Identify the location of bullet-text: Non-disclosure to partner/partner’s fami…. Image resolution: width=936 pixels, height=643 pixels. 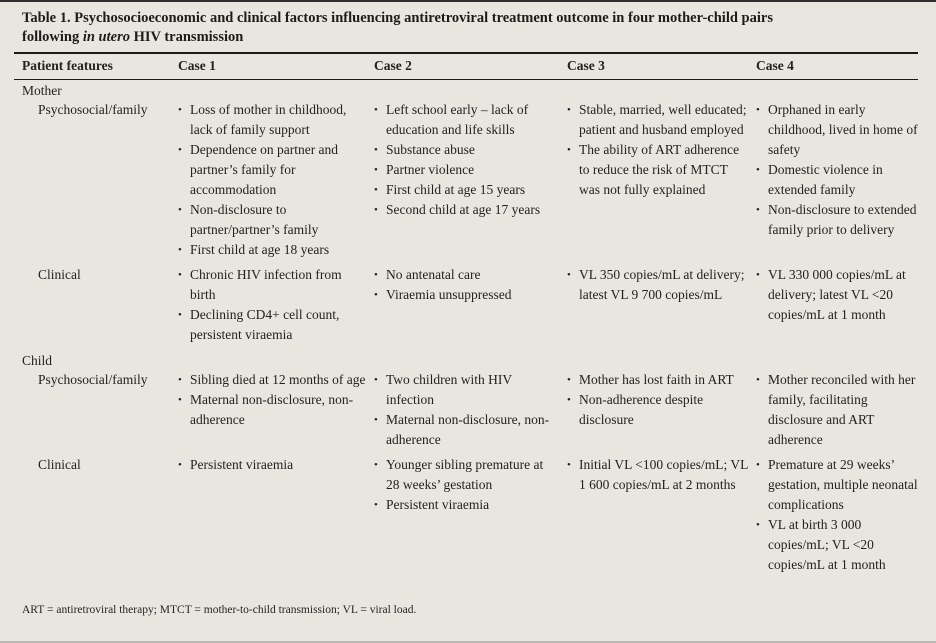
(254, 219).